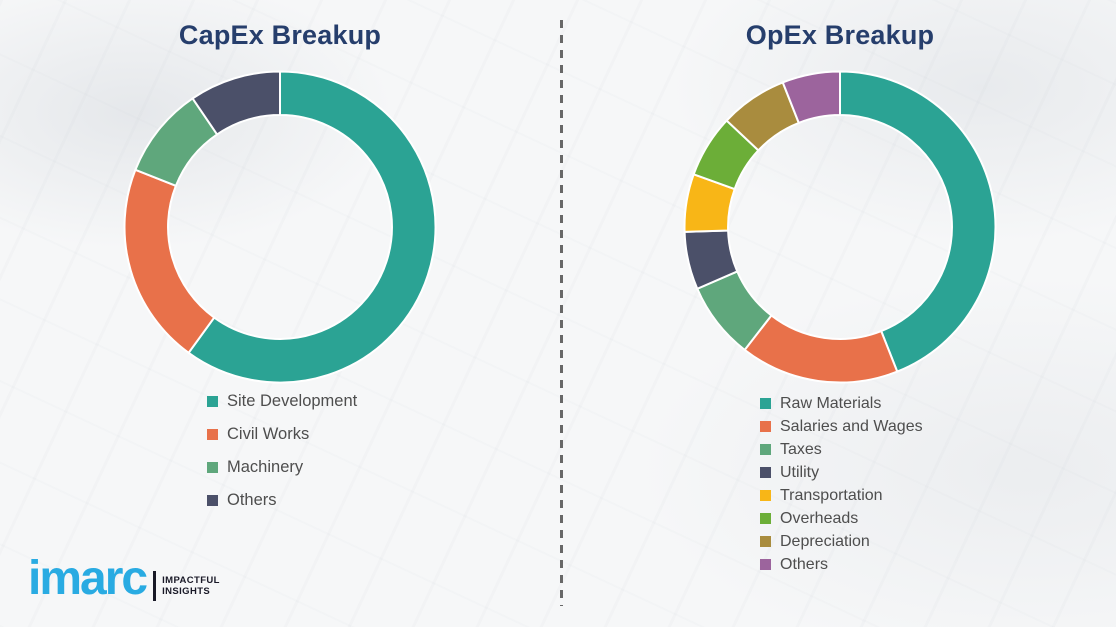  What do you see at coordinates (831, 403) in the screenshot?
I see `legend-label: Raw Materials` at bounding box center [831, 403].